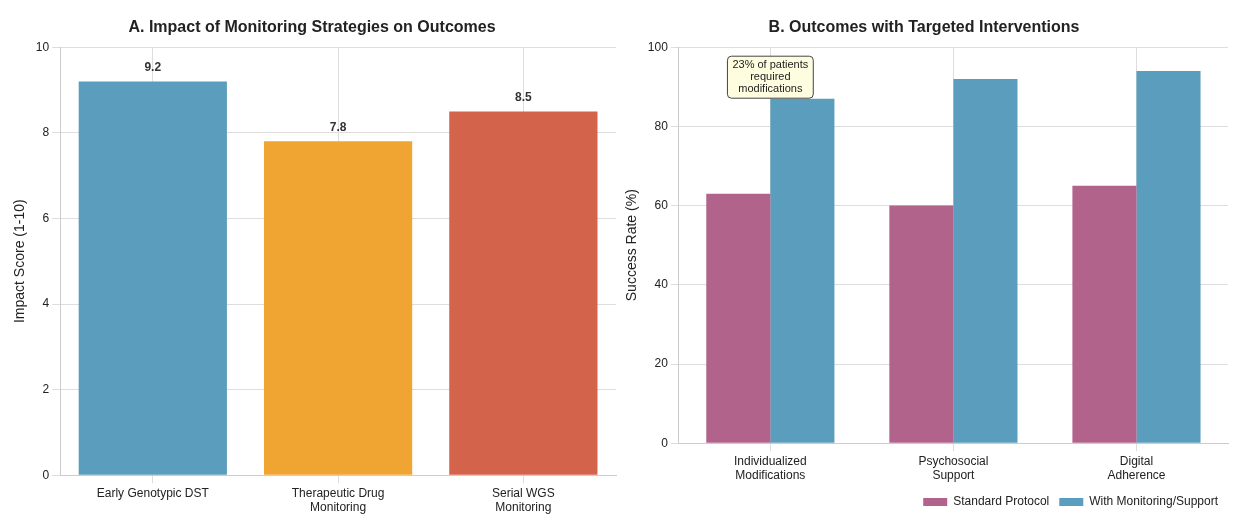 This screenshot has height=528, width=1240. Describe the element at coordinates (661, 125) in the screenshot. I see `y-tick-label: 80` at that location.